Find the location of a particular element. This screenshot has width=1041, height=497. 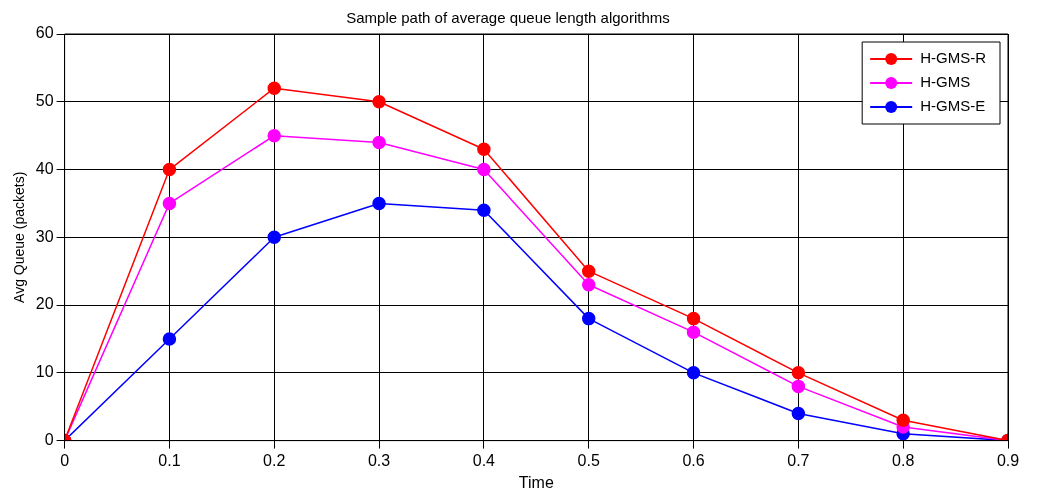

y-tick-label: 0 is located at coordinates (49, 440).